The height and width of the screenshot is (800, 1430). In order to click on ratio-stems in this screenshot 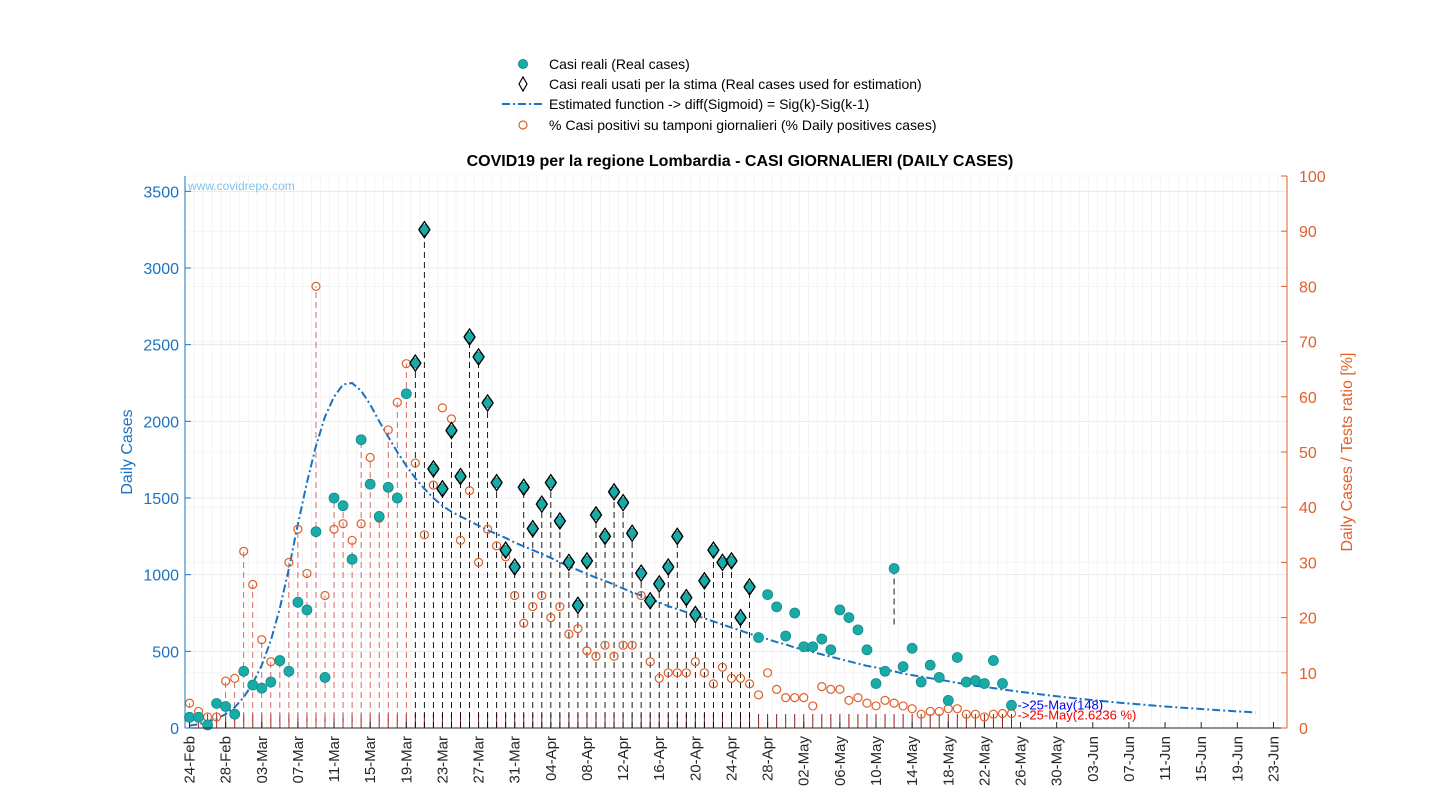, I will do `click(298, 507)`.